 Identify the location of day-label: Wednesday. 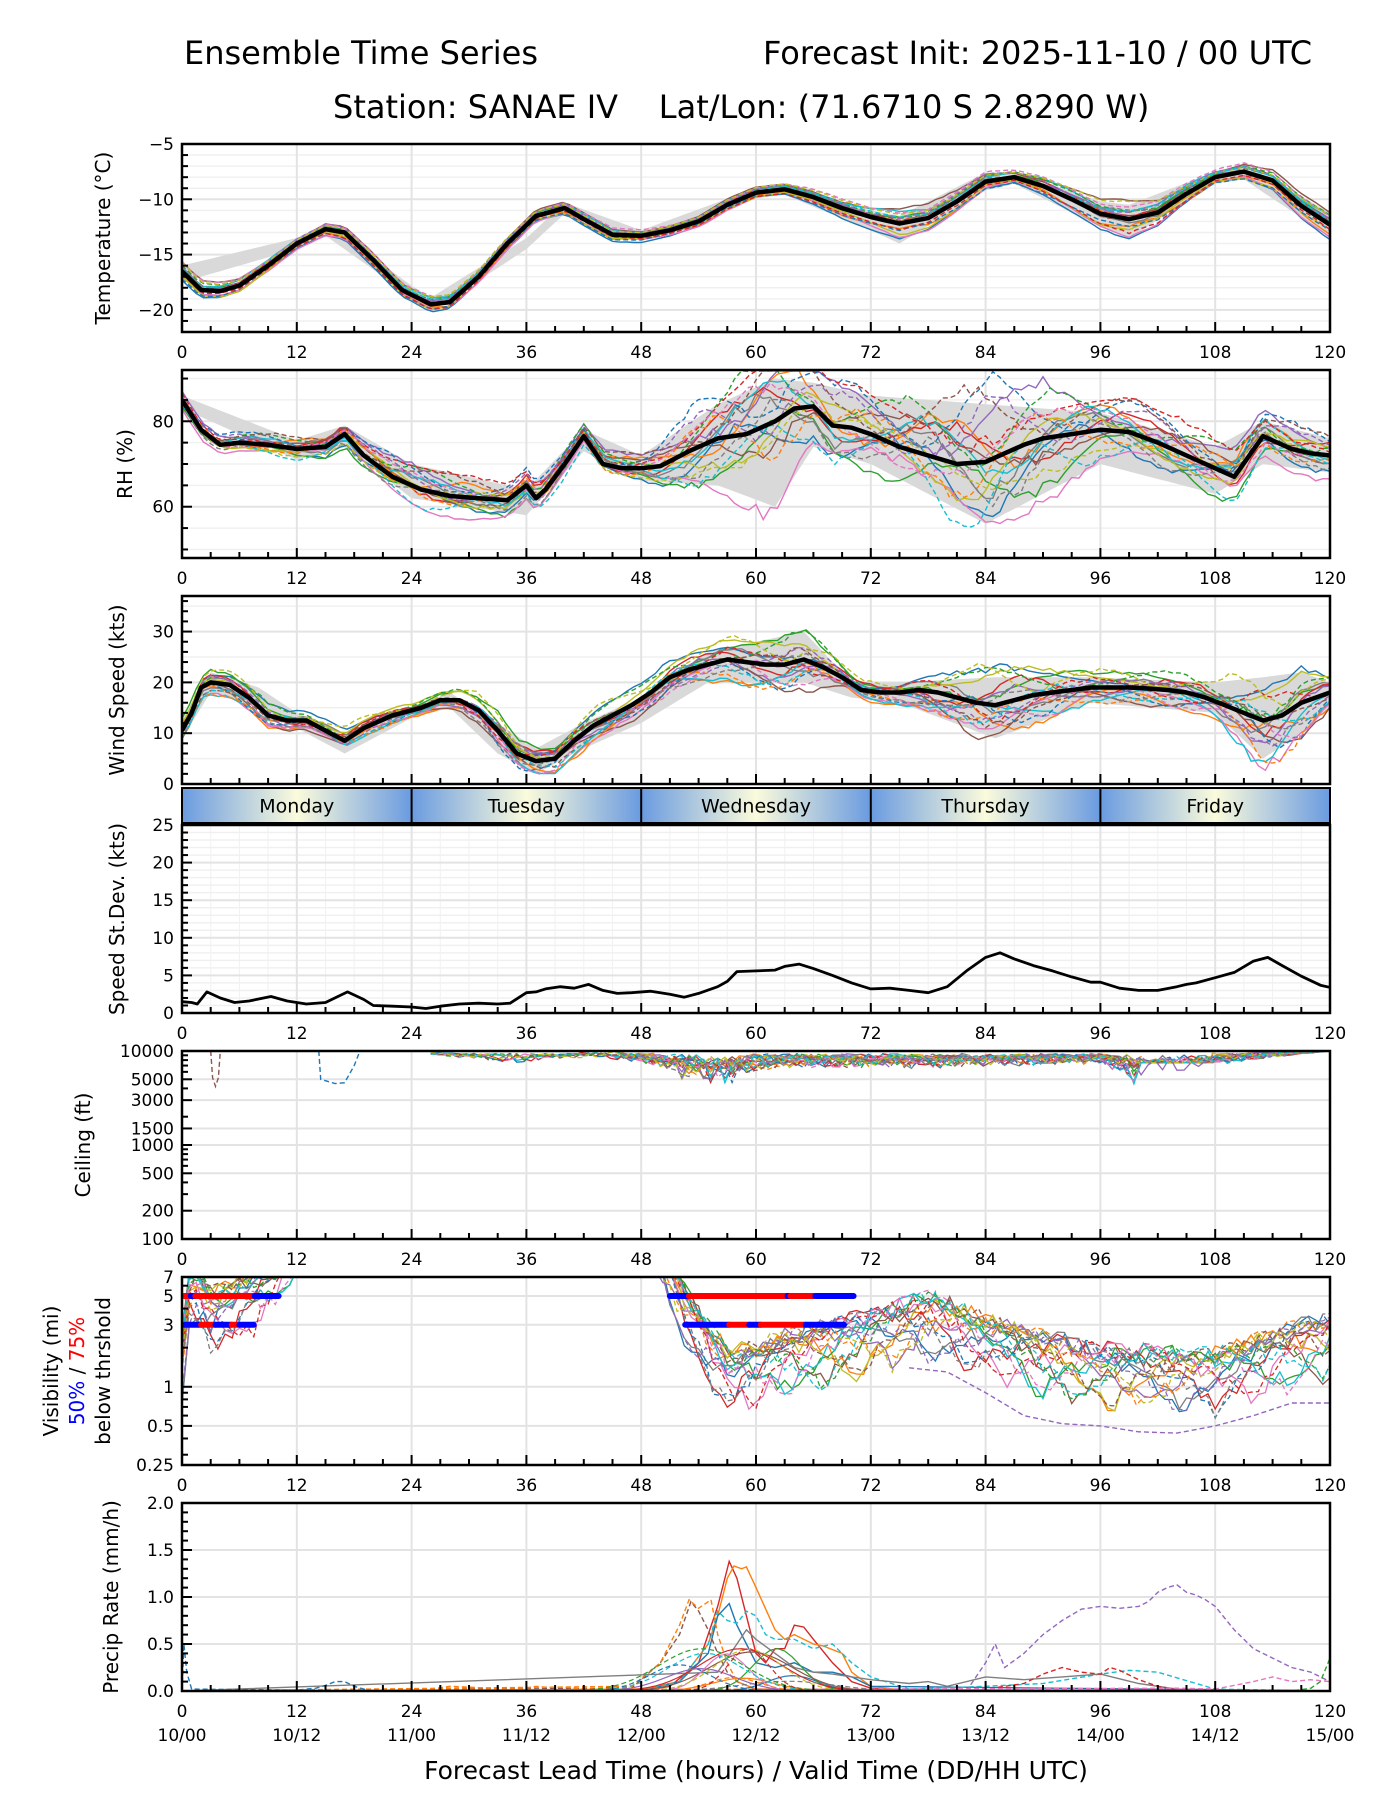
(756, 807).